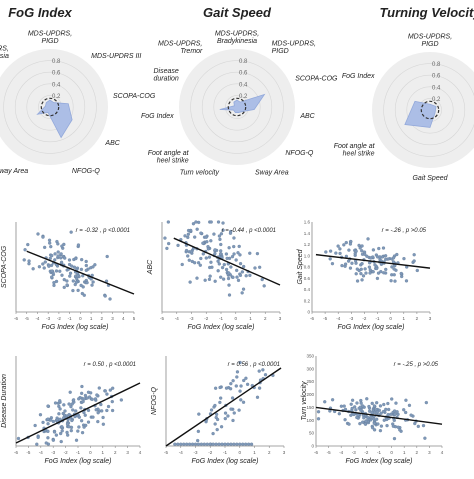 The width and height of the screenshot is (474, 479). Describe the element at coordinates (404, 318) in the screenshot. I see `scatter-x-tick-label: 1` at that location.